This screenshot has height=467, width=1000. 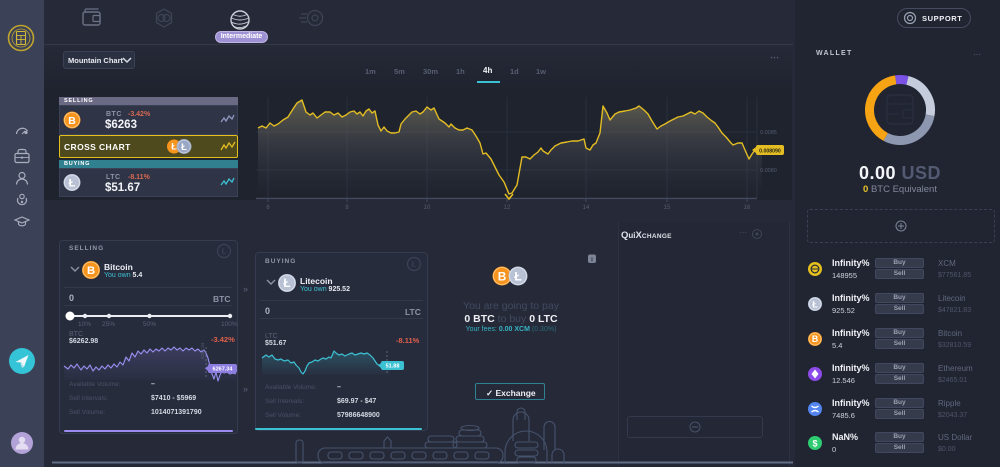 I want to click on svg-text: 14, so click(x=586, y=208).